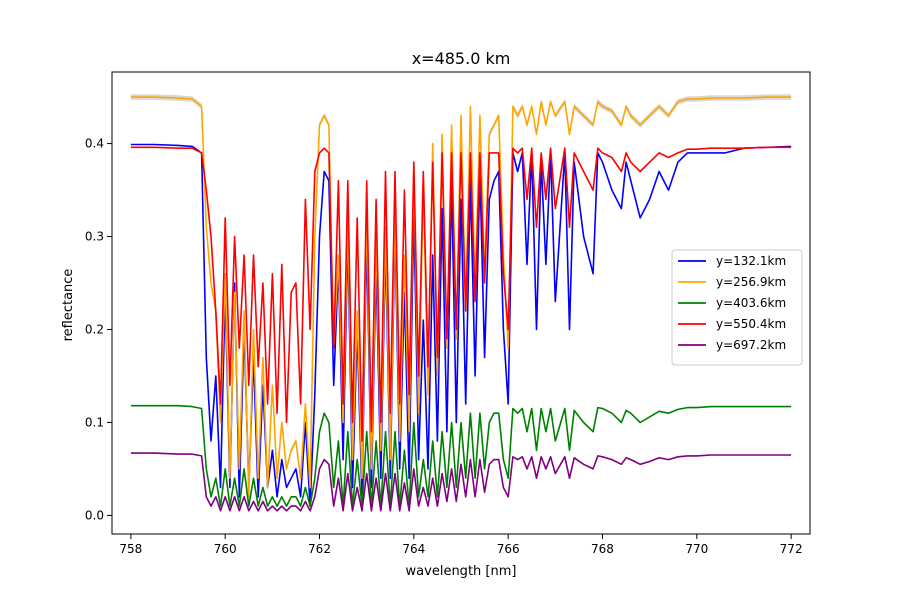 The image size is (900, 604). What do you see at coordinates (461, 58) in the screenshot?
I see `chart-title: x=485.0 km` at bounding box center [461, 58].